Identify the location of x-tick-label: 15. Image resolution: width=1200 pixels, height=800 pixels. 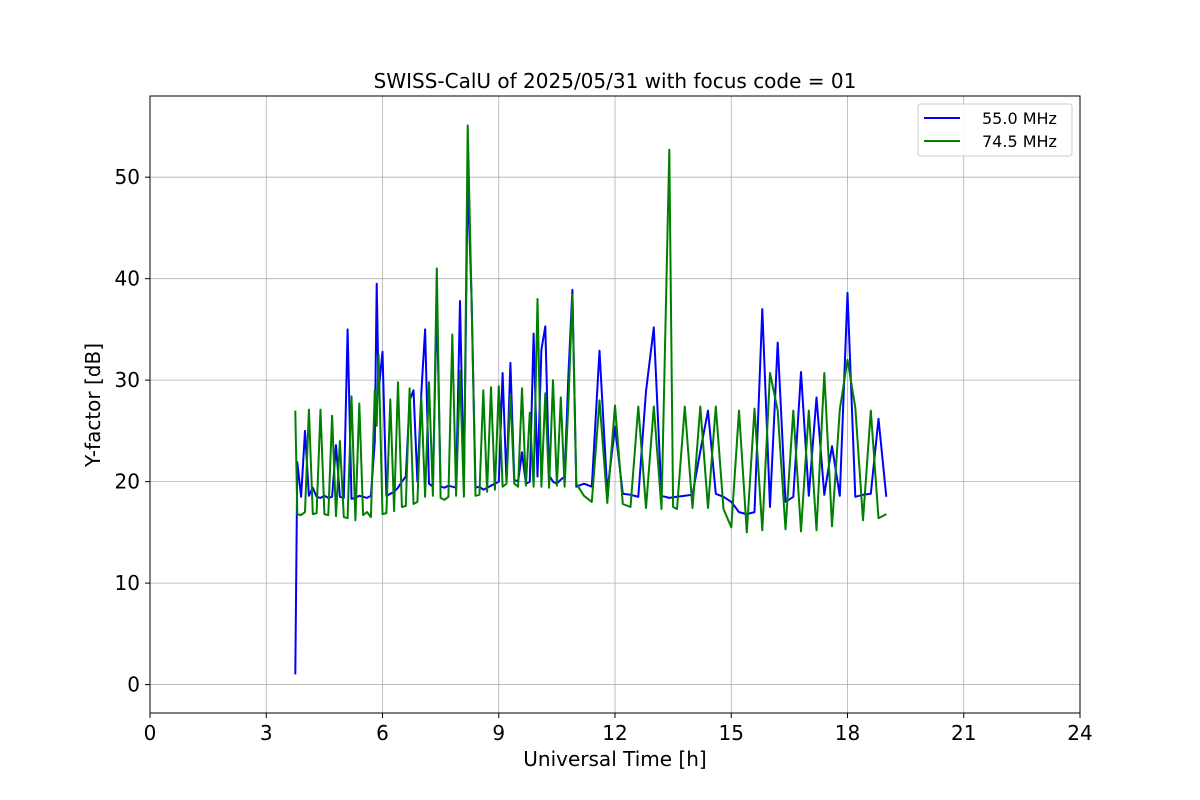
(731, 733).